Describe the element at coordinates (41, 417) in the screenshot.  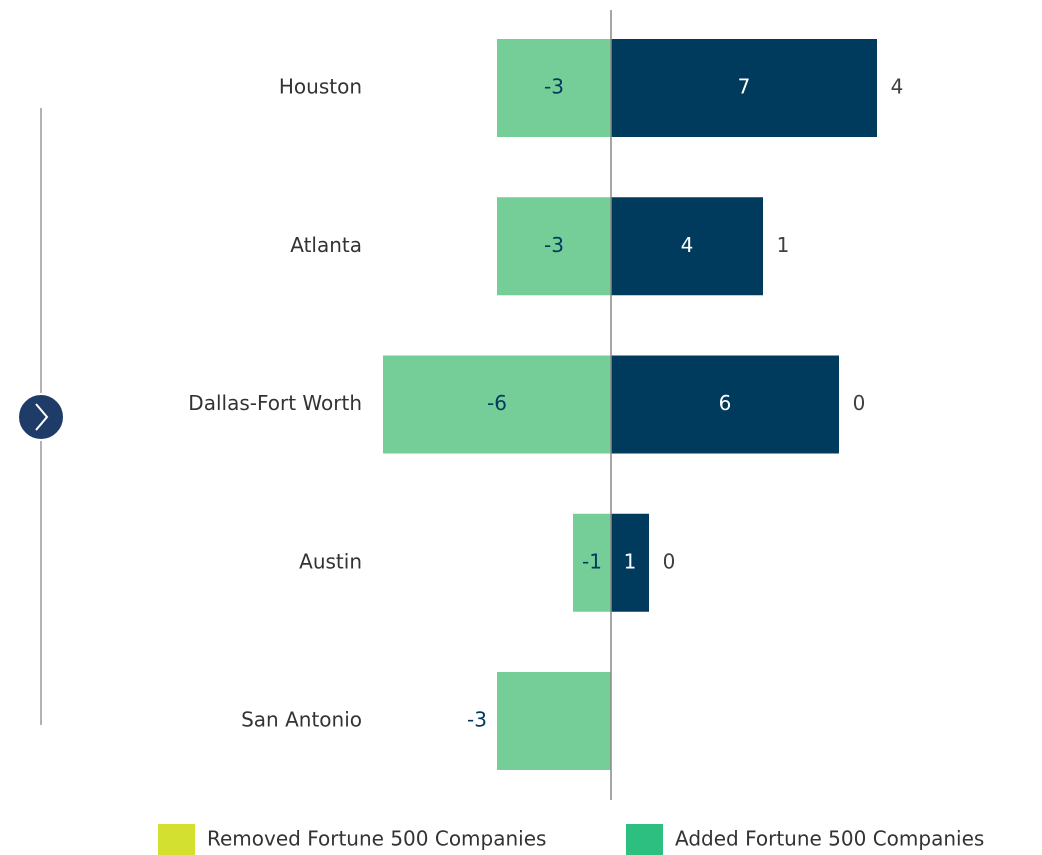
I see `nav-next-button` at that location.